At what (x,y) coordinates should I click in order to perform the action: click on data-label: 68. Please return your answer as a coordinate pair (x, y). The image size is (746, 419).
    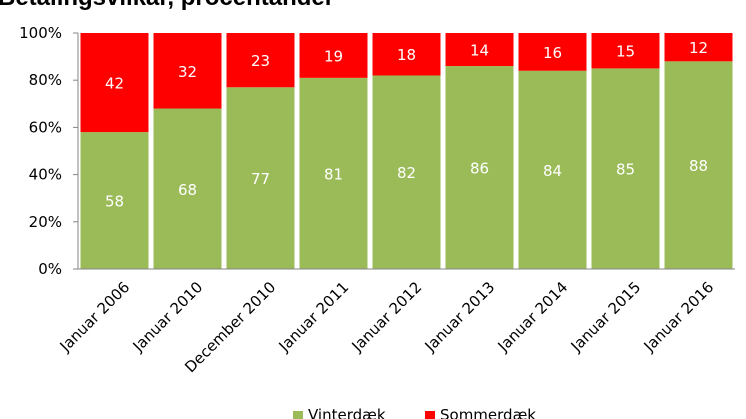
    Looking at the image, I should click on (187, 190).